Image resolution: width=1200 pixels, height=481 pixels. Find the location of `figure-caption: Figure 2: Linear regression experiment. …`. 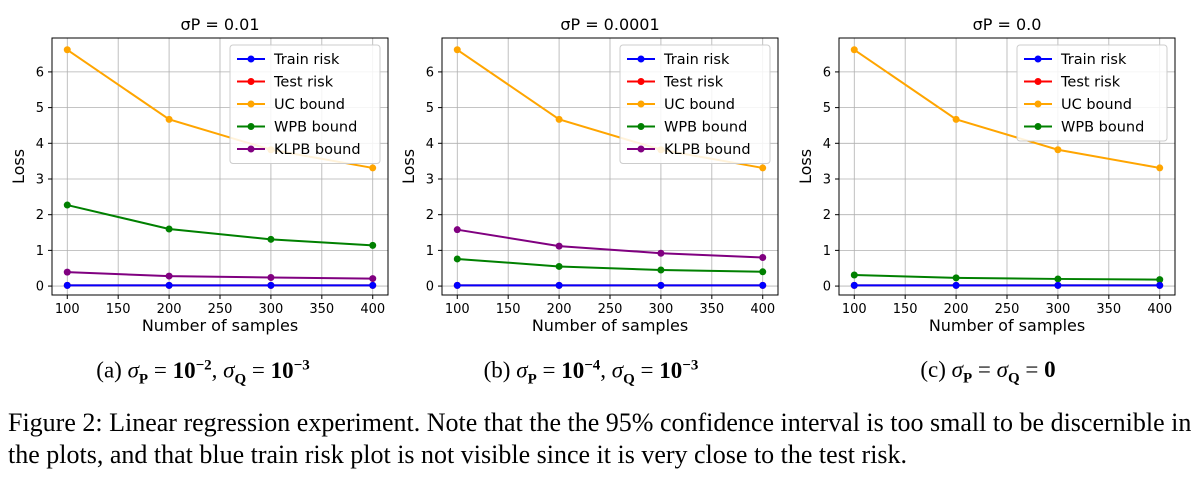

figure-caption: Figure 2: Linear regression experiment. … is located at coordinates (600, 438).